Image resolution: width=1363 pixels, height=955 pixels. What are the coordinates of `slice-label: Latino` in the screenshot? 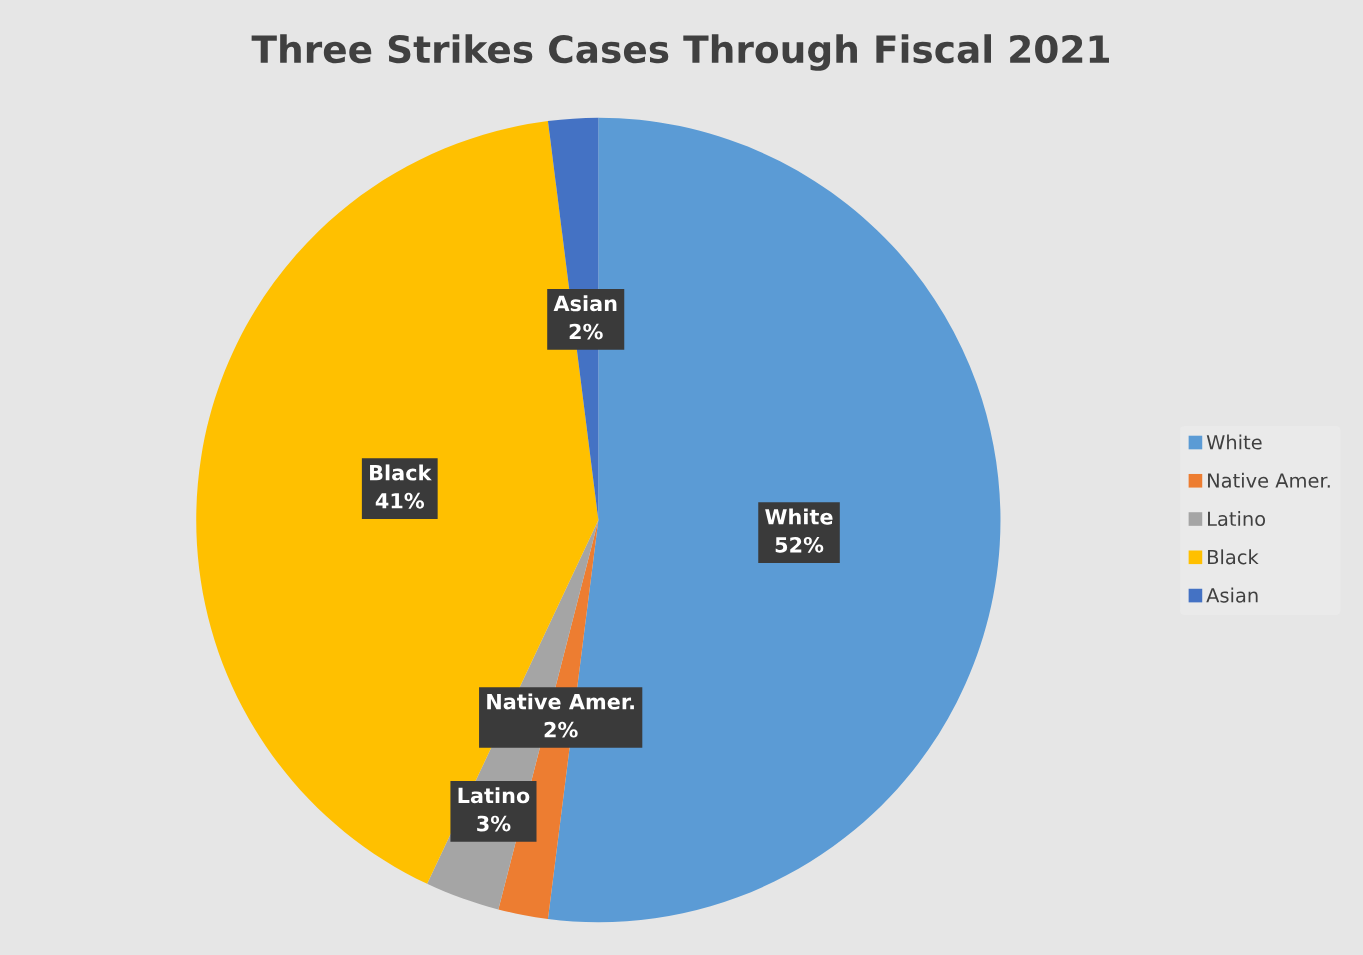 It's located at (494, 795).